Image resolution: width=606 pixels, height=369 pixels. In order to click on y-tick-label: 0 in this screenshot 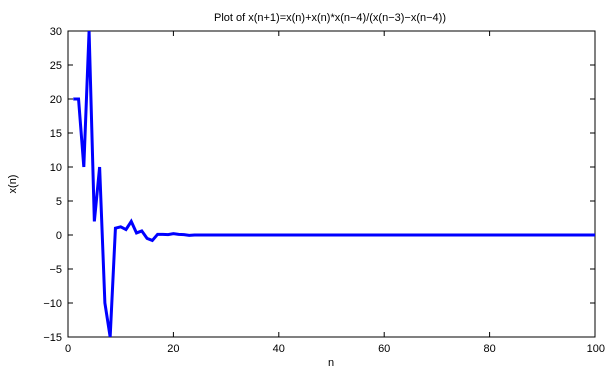, I will do `click(59, 236)`.